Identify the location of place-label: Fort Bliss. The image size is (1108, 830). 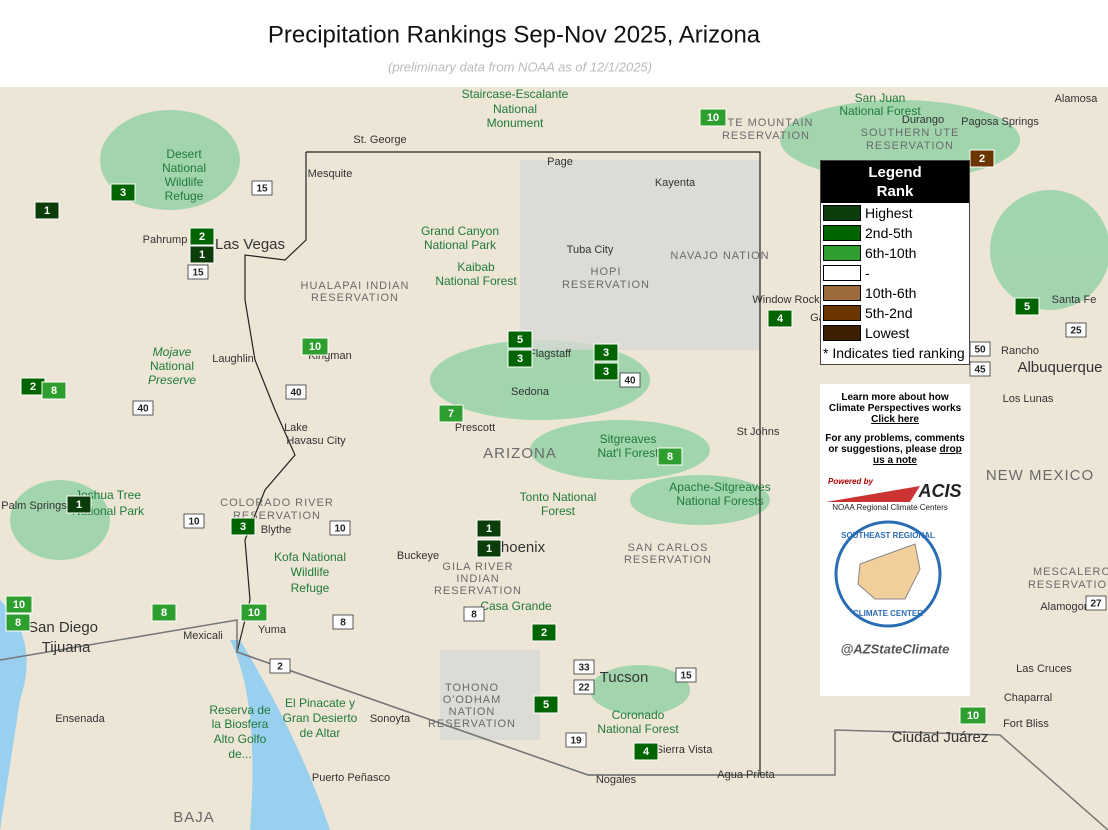
(1026, 724).